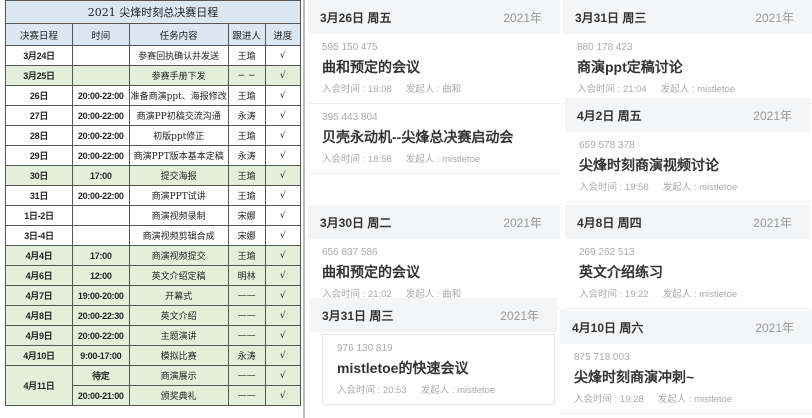 The image size is (812, 418). I want to click on host-label: 发起人 :, so click(676, 399).